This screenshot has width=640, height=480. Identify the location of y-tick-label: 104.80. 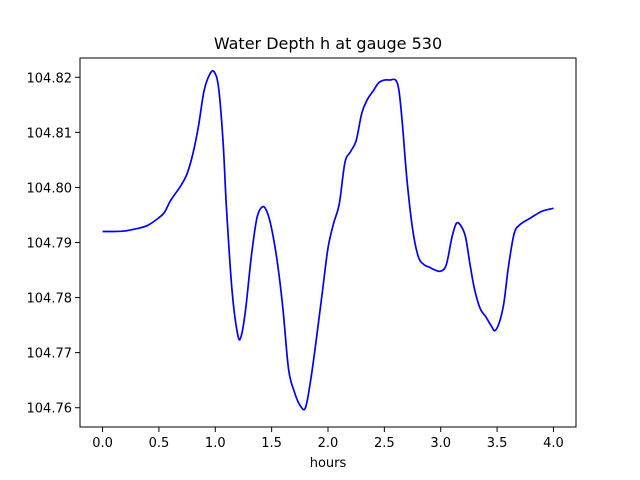
(50, 188).